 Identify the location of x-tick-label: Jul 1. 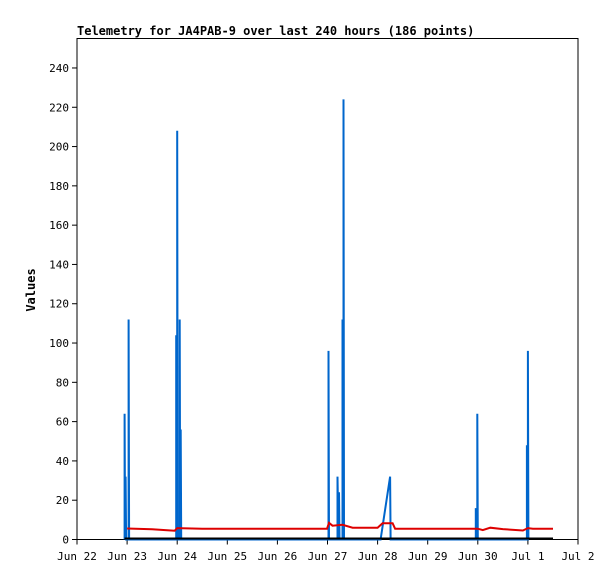
(527, 556).